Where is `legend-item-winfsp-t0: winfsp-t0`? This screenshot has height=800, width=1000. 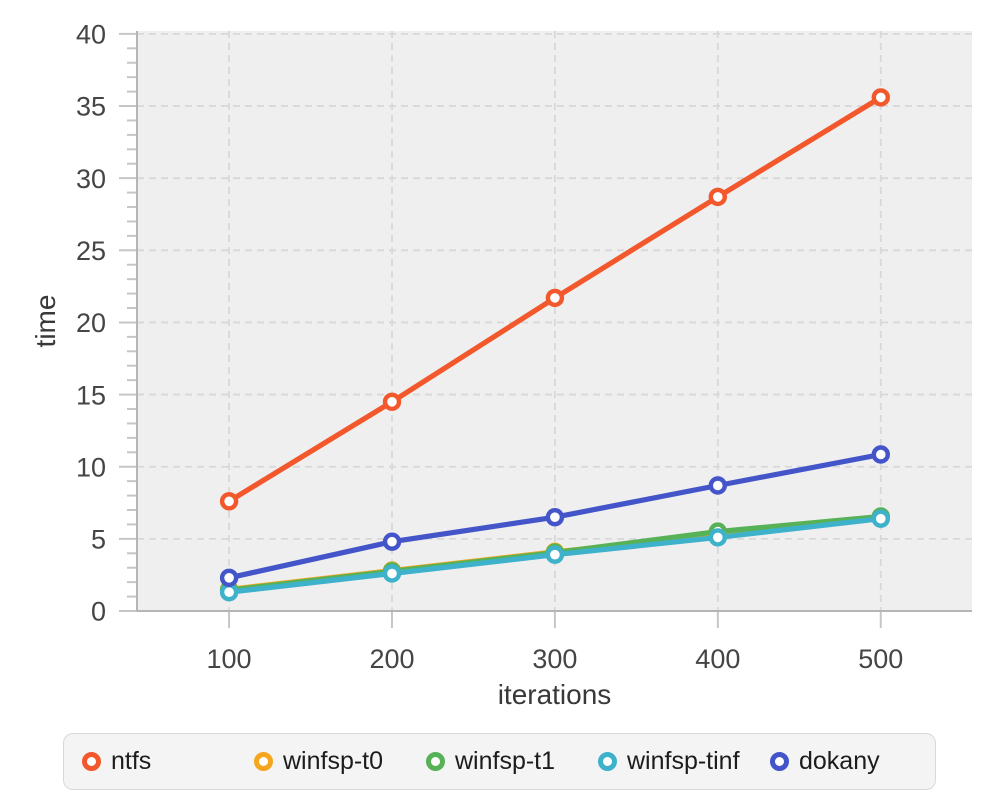 legend-item-winfsp-t0: winfsp-t0 is located at coordinates (340, 761).